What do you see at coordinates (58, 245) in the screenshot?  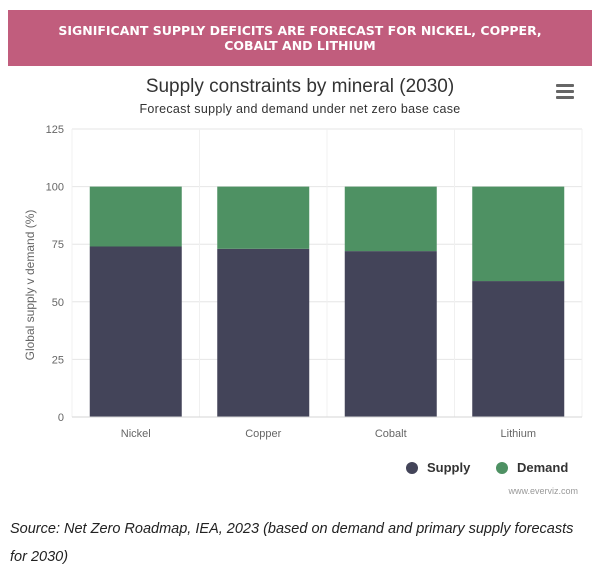 I see `y-tick-label: 75` at bounding box center [58, 245].